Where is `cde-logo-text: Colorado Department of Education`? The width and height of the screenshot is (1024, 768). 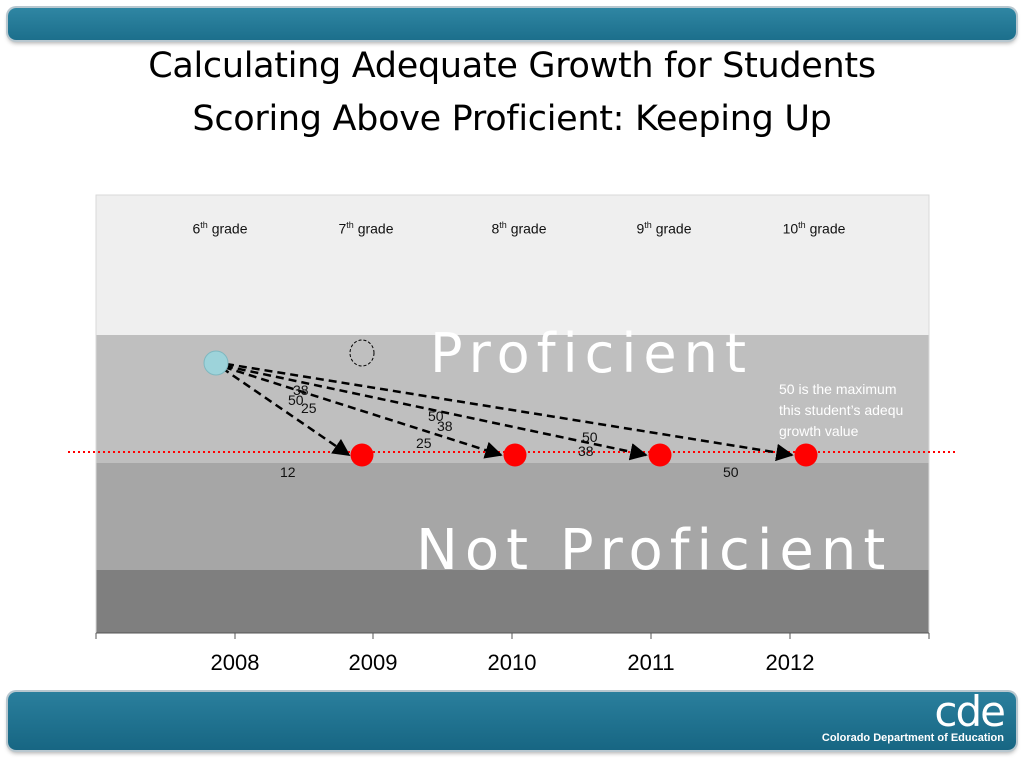
cde-logo-text: Colorado Department of Education is located at coordinates (912, 738).